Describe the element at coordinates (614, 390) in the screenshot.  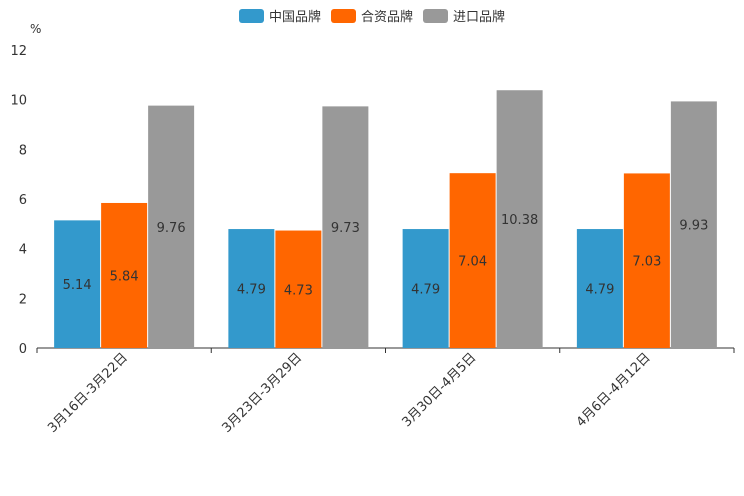
I see `x-category-label: 4月6日-4月12日` at that location.